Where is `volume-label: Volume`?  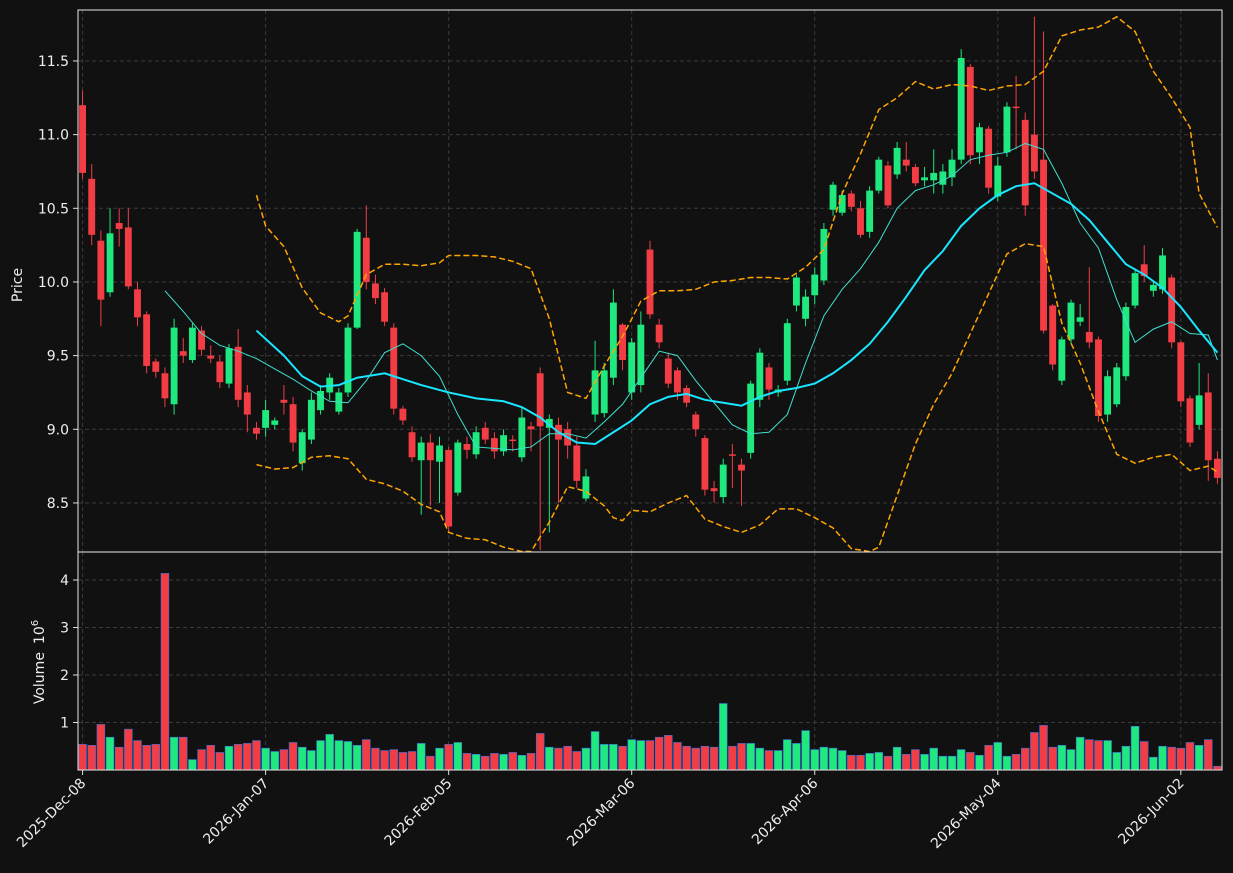
volume-label: Volume is located at coordinates (40, 678).